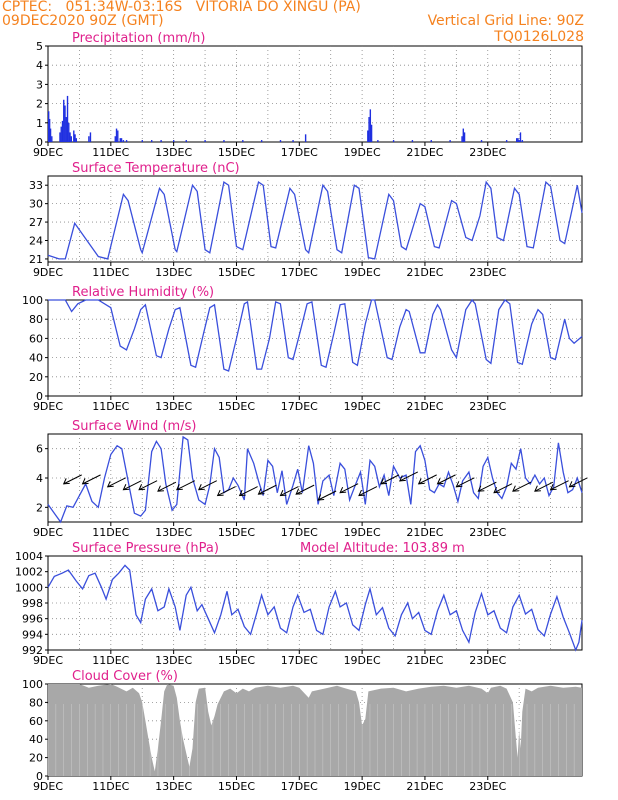 The width and height of the screenshot is (618, 800). What do you see at coordinates (315, 479) in the screenshot?
I see `wind-series-line` at bounding box center [315, 479].